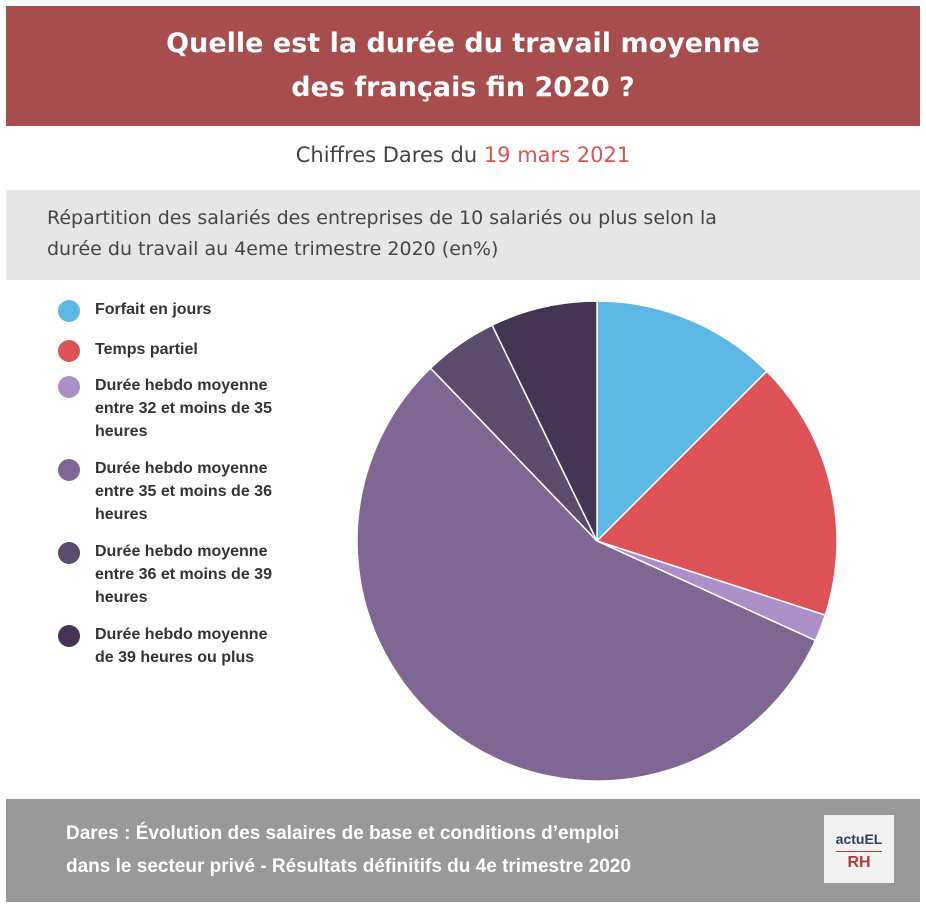  What do you see at coordinates (463, 43) in the screenshot?
I see `page-title-line-1: Quelle est la durée du travail moyenne` at bounding box center [463, 43].